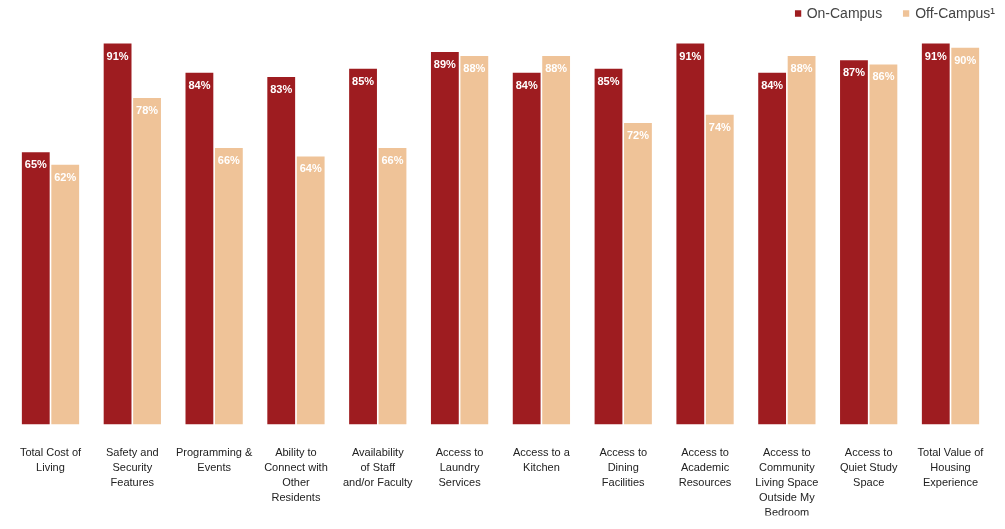 The image size is (1005, 529). Describe the element at coordinates (132, 467) in the screenshot. I see `x-tick-label: Safety and Security Features` at that location.